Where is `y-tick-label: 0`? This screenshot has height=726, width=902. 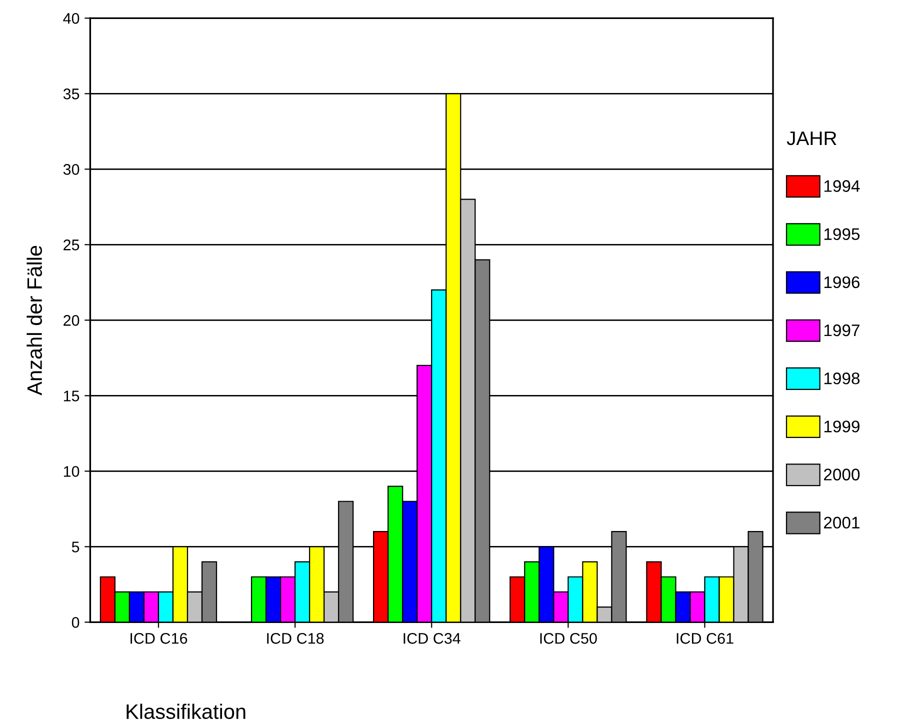 y-tick-label: 0 is located at coordinates (76, 622).